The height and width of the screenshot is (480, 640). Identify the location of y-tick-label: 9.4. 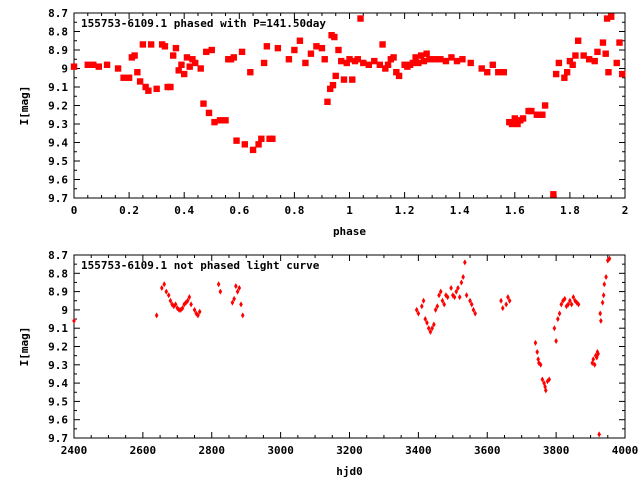
(58, 143).